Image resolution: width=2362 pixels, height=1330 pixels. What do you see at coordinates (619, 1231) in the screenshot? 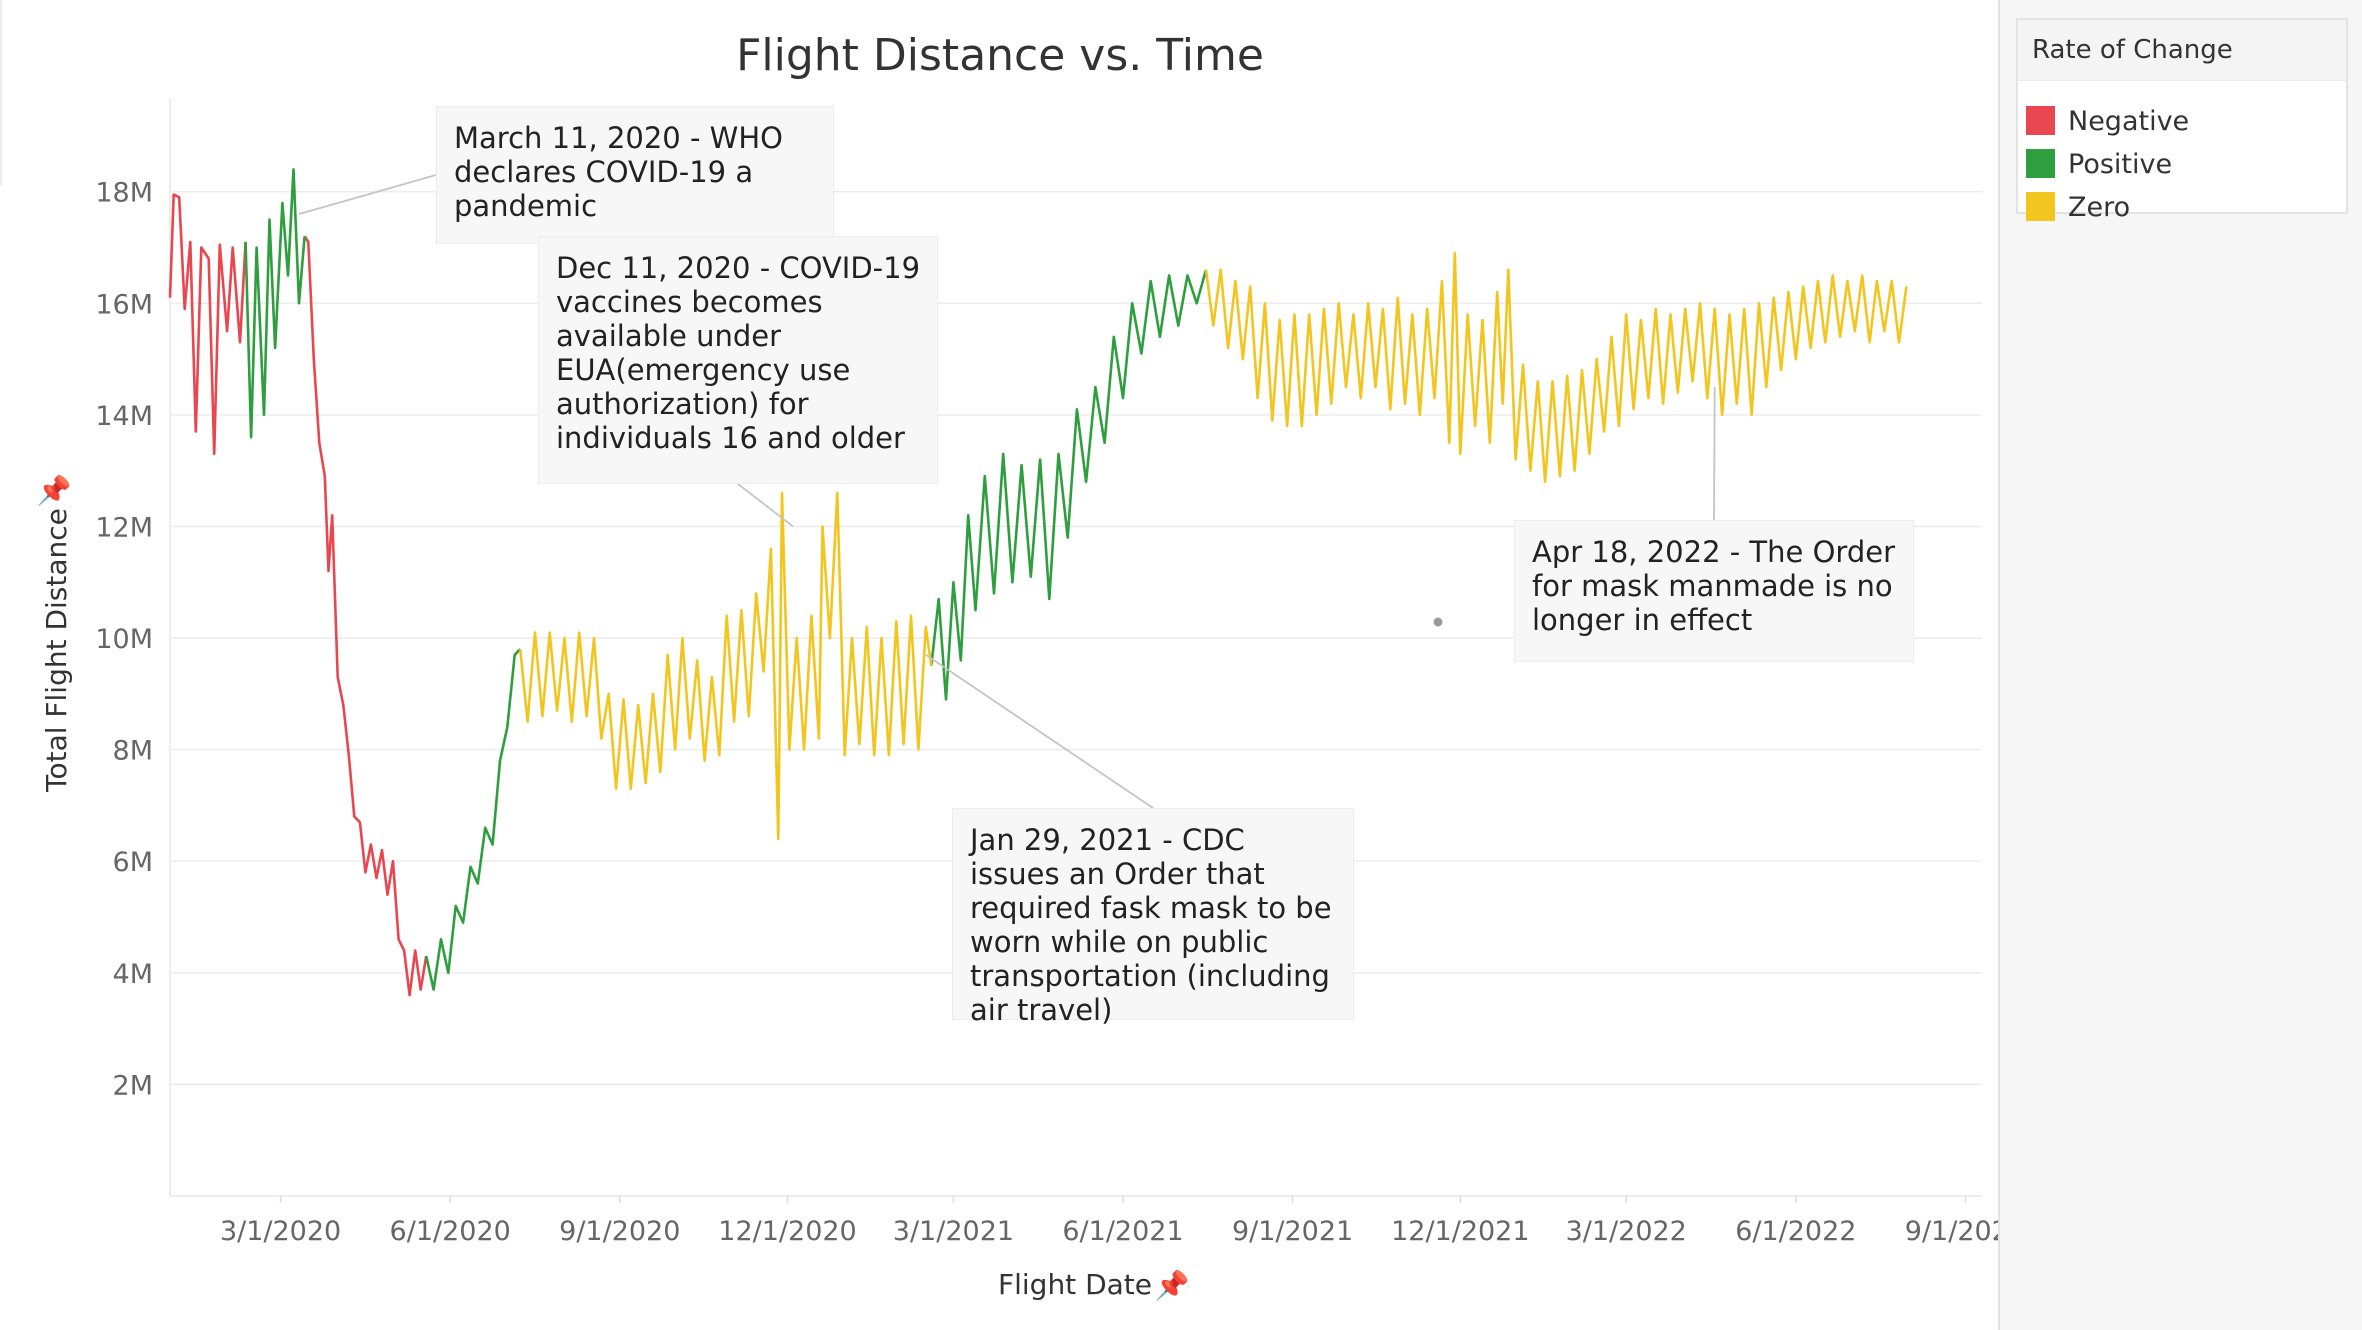
I see `x-tick-label: 9/1/2020` at bounding box center [619, 1231].